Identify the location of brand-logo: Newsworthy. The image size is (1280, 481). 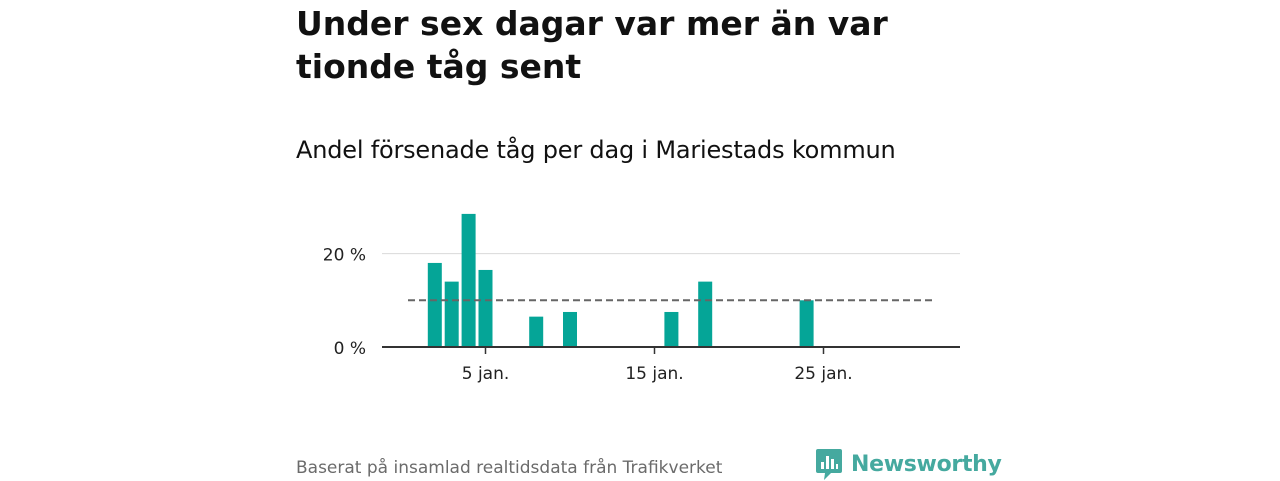
(908, 464).